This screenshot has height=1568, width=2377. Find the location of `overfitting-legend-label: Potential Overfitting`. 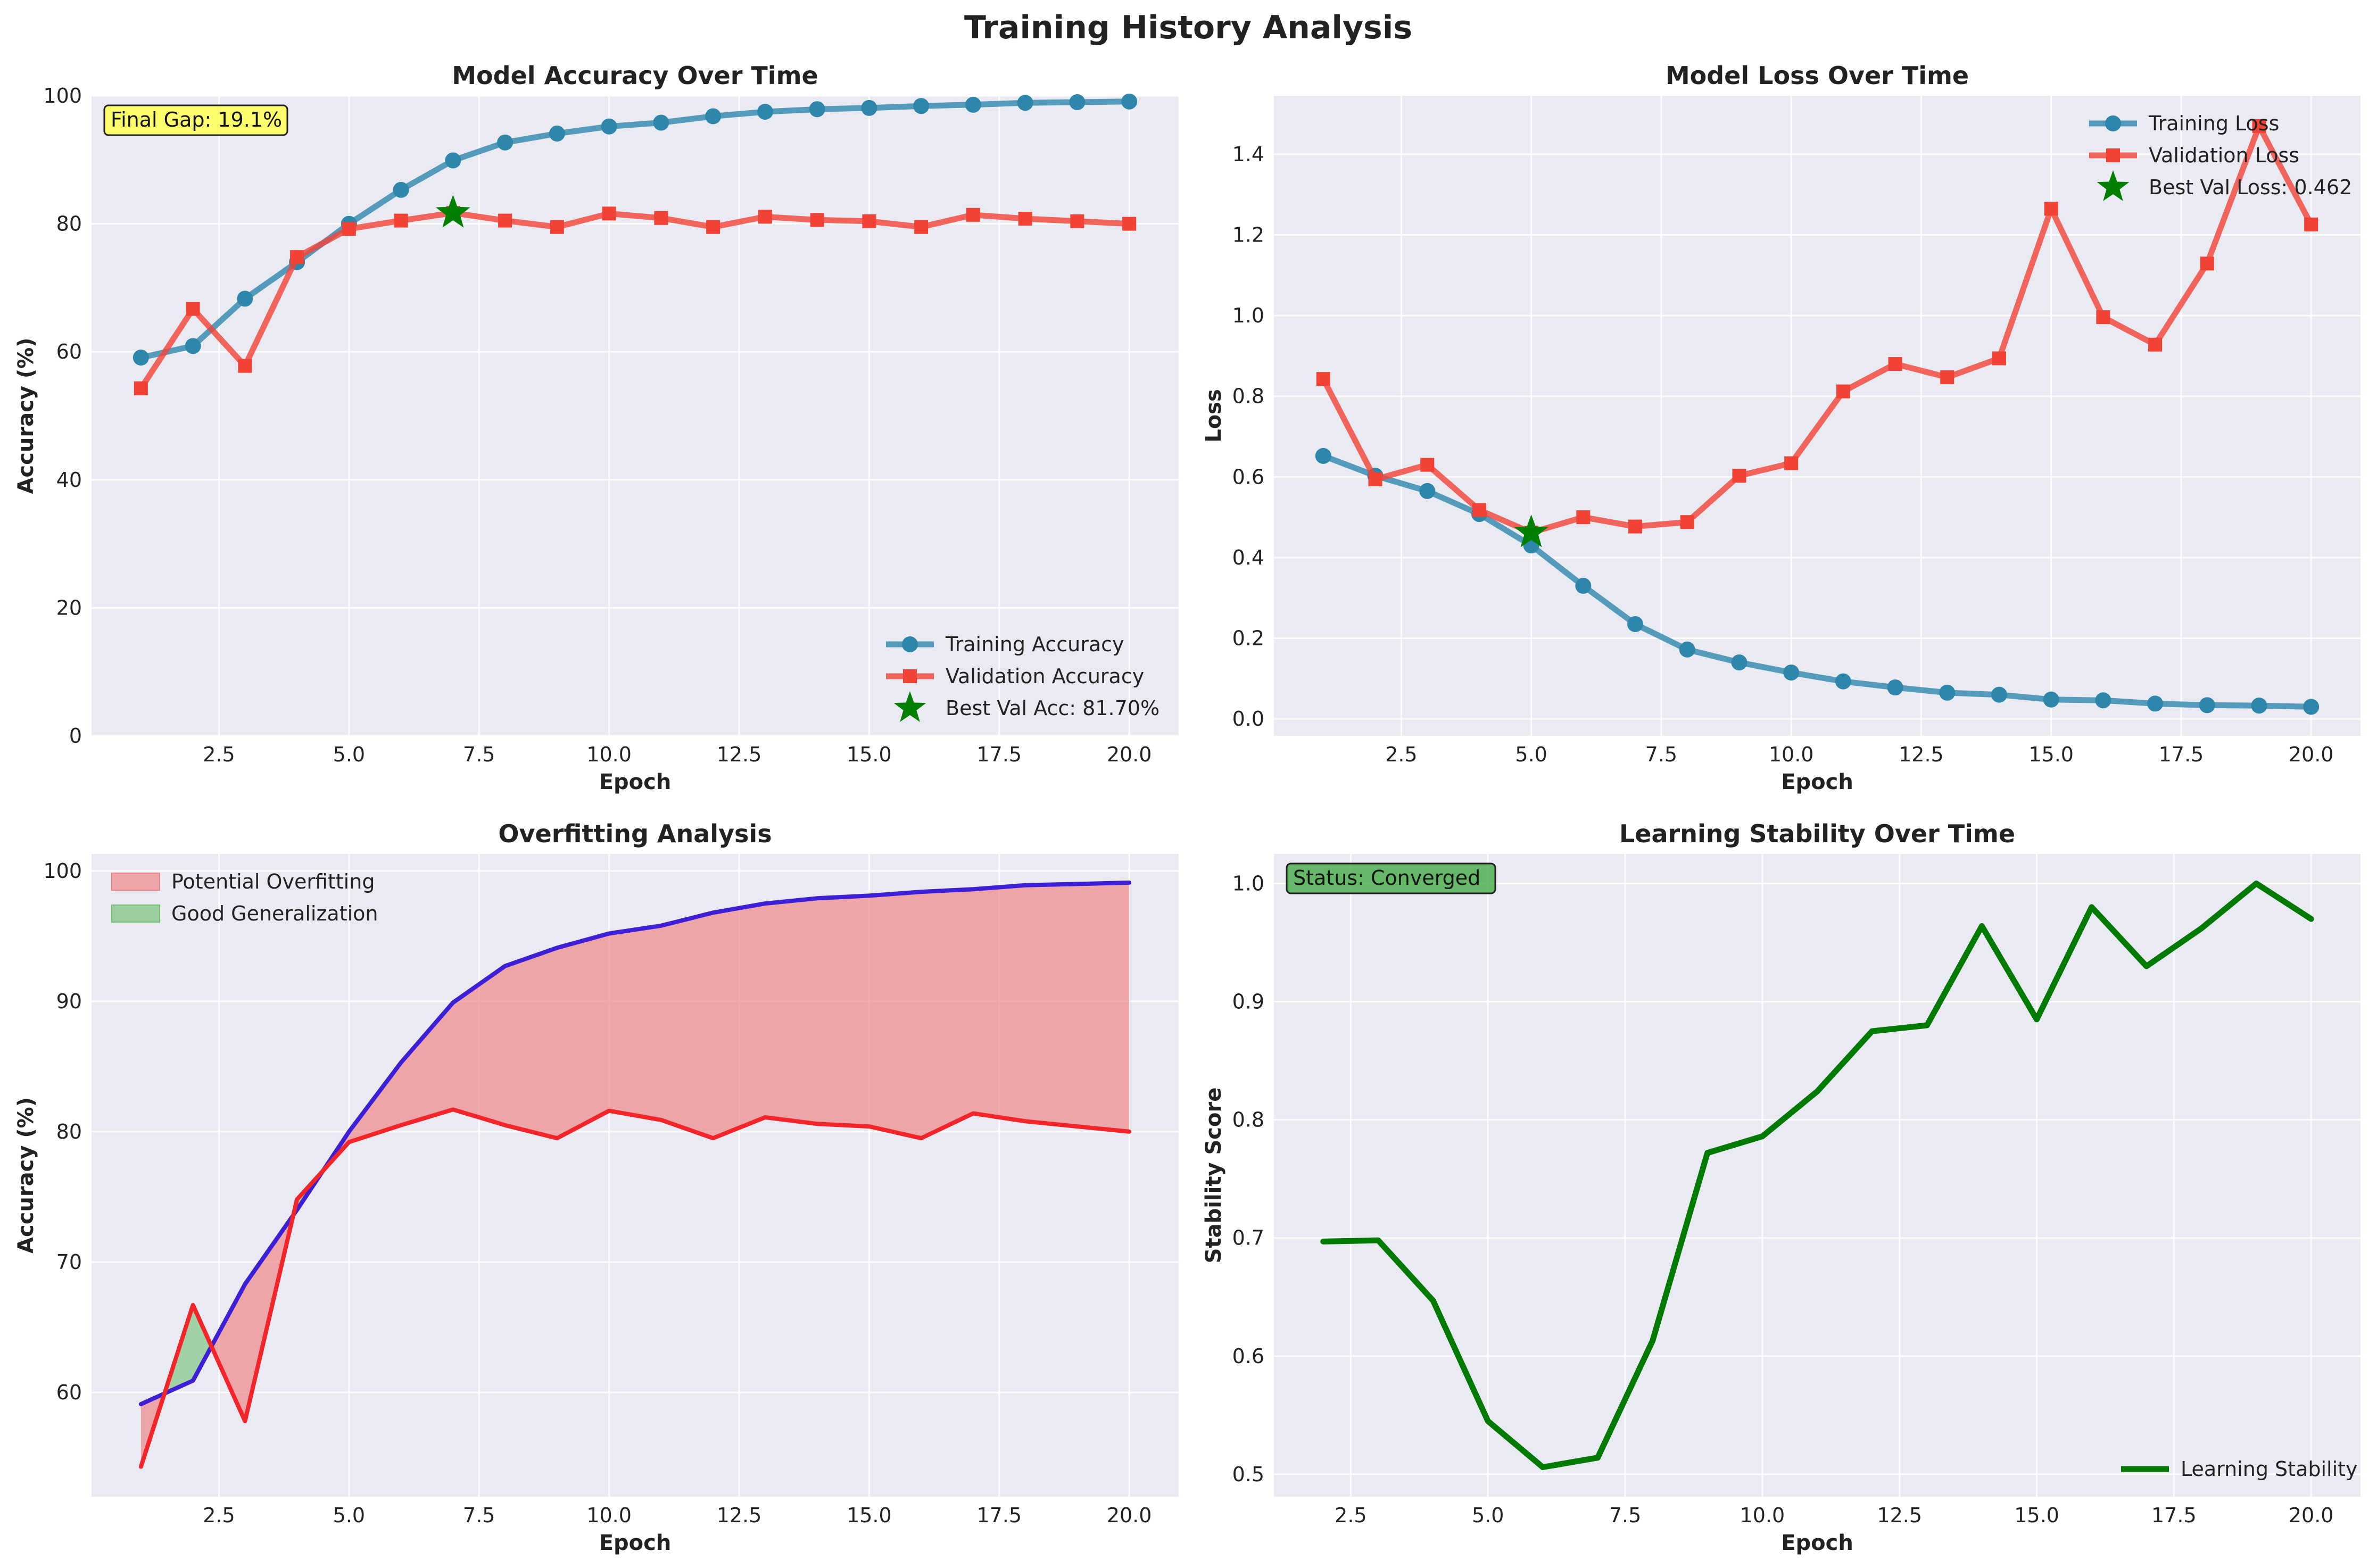

overfitting-legend-label: Potential Overfitting is located at coordinates (273, 881).